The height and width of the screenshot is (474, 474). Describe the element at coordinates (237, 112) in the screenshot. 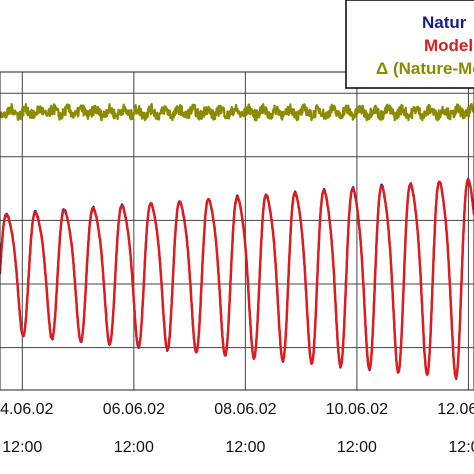

I see `series-delta-line` at that location.